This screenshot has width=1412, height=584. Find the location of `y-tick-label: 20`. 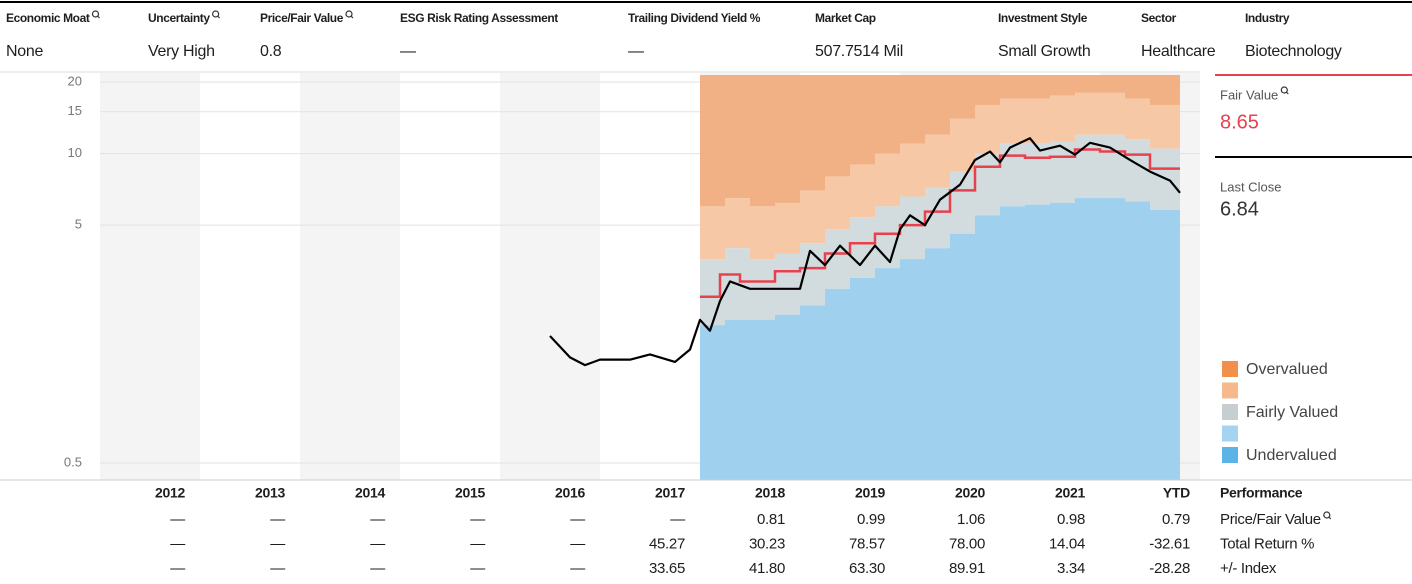

y-tick-label: 20 is located at coordinates (75, 80).